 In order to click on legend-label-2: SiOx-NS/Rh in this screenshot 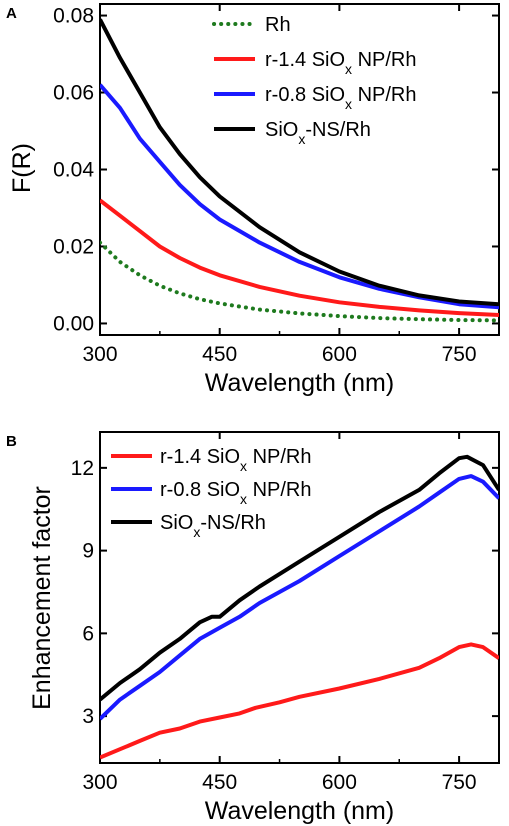, I will do `click(213, 526)`.